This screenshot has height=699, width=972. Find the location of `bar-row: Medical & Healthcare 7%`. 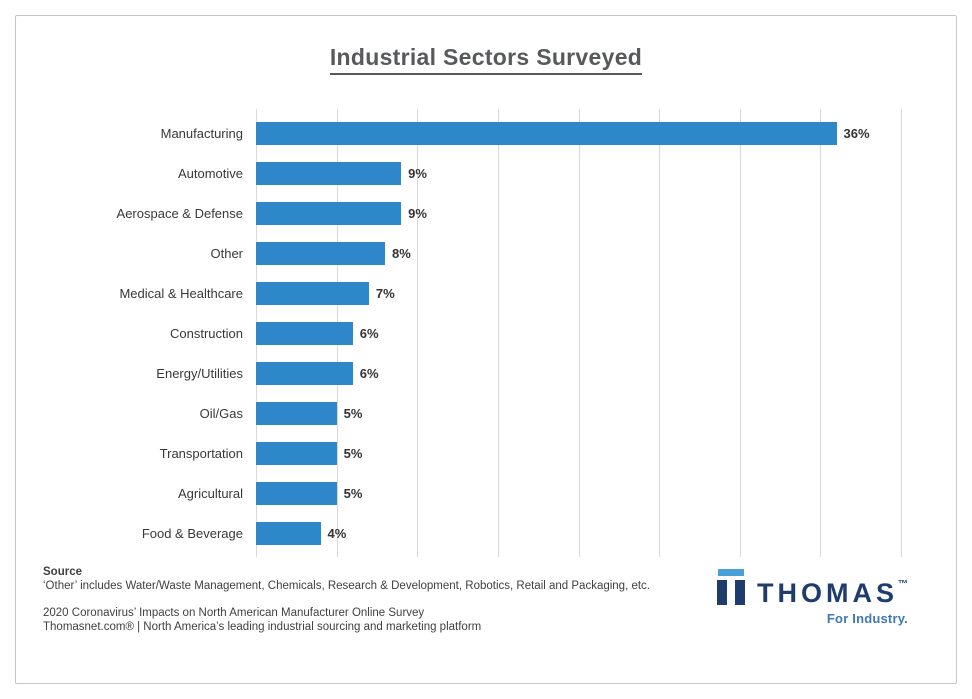

bar-row: Medical & Healthcare 7% is located at coordinates (486, 293).